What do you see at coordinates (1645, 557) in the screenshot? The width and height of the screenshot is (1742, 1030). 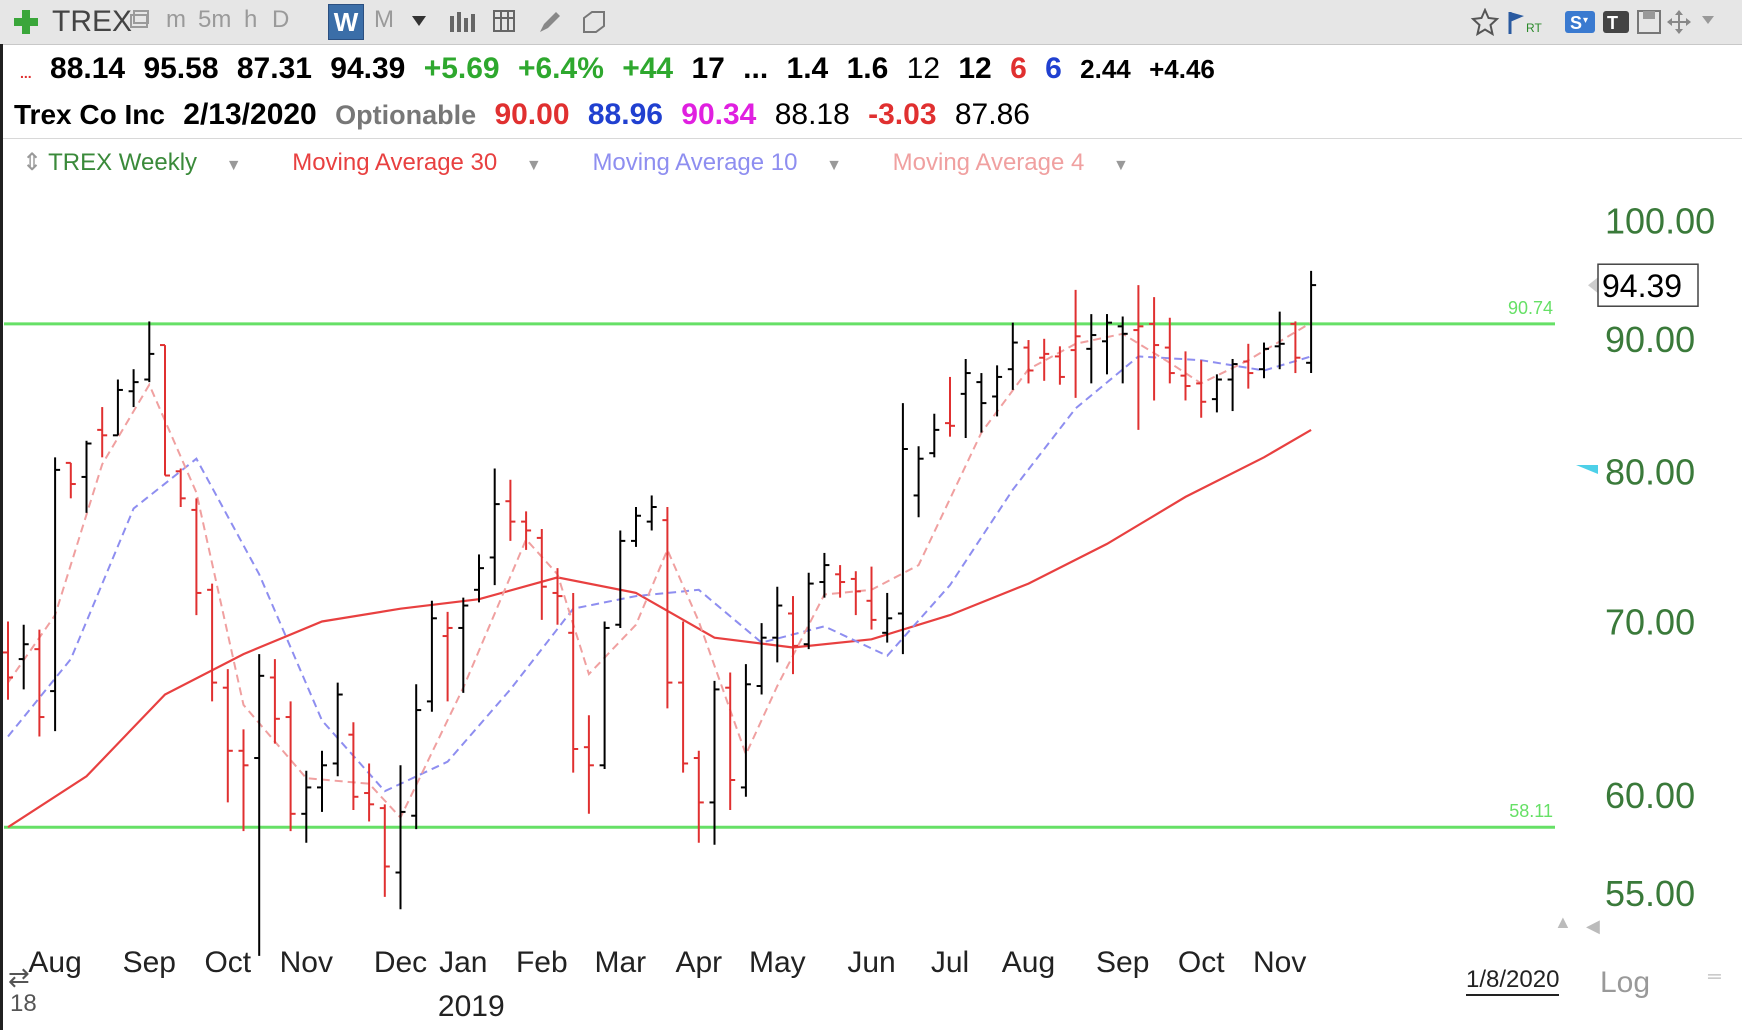 I see `y-axis: 100.00 90.00 80.00 70.00 60.00 55.00 94.39` at bounding box center [1645, 557].